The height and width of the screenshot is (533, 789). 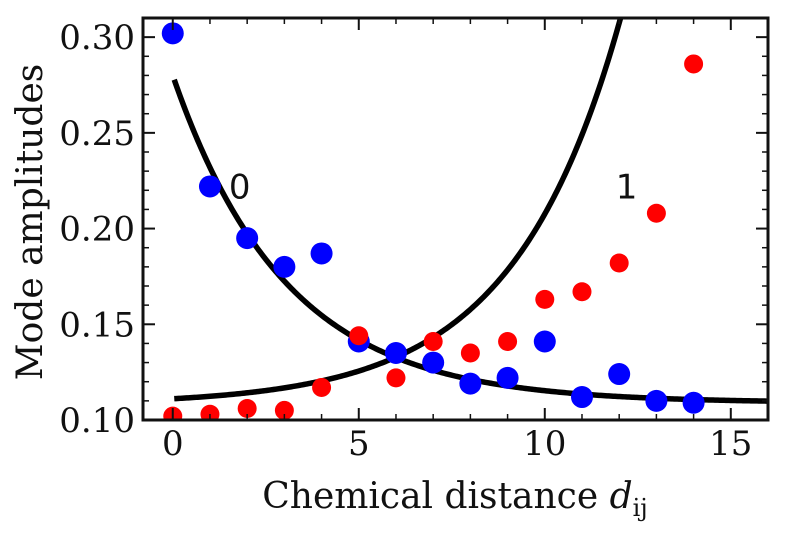 I want to click on x-tick-label: 10, so click(x=544, y=444).